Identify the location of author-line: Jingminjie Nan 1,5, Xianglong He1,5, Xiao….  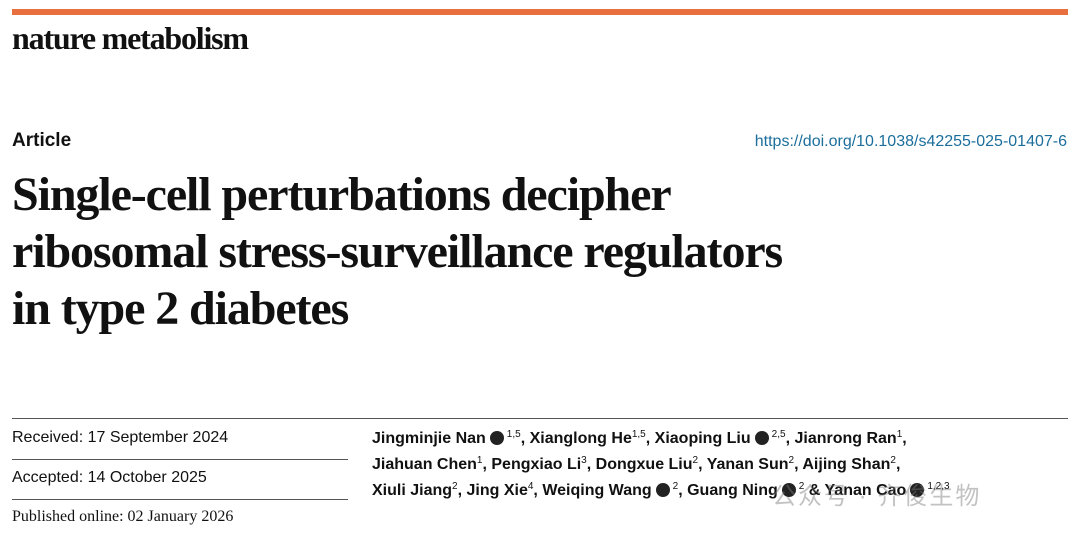
(661, 439).